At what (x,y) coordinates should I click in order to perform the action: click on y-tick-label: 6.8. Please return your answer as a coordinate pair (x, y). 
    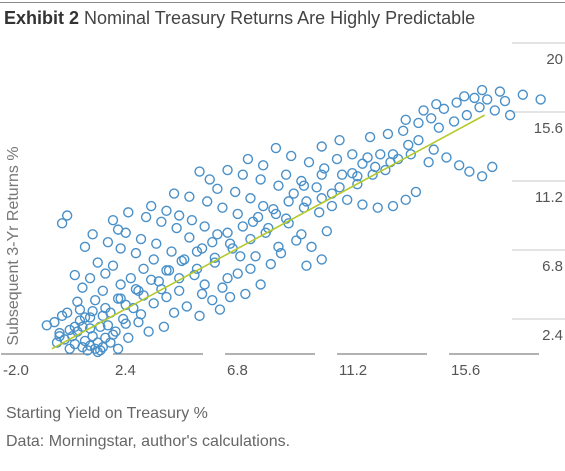
    Looking at the image, I should click on (552, 266).